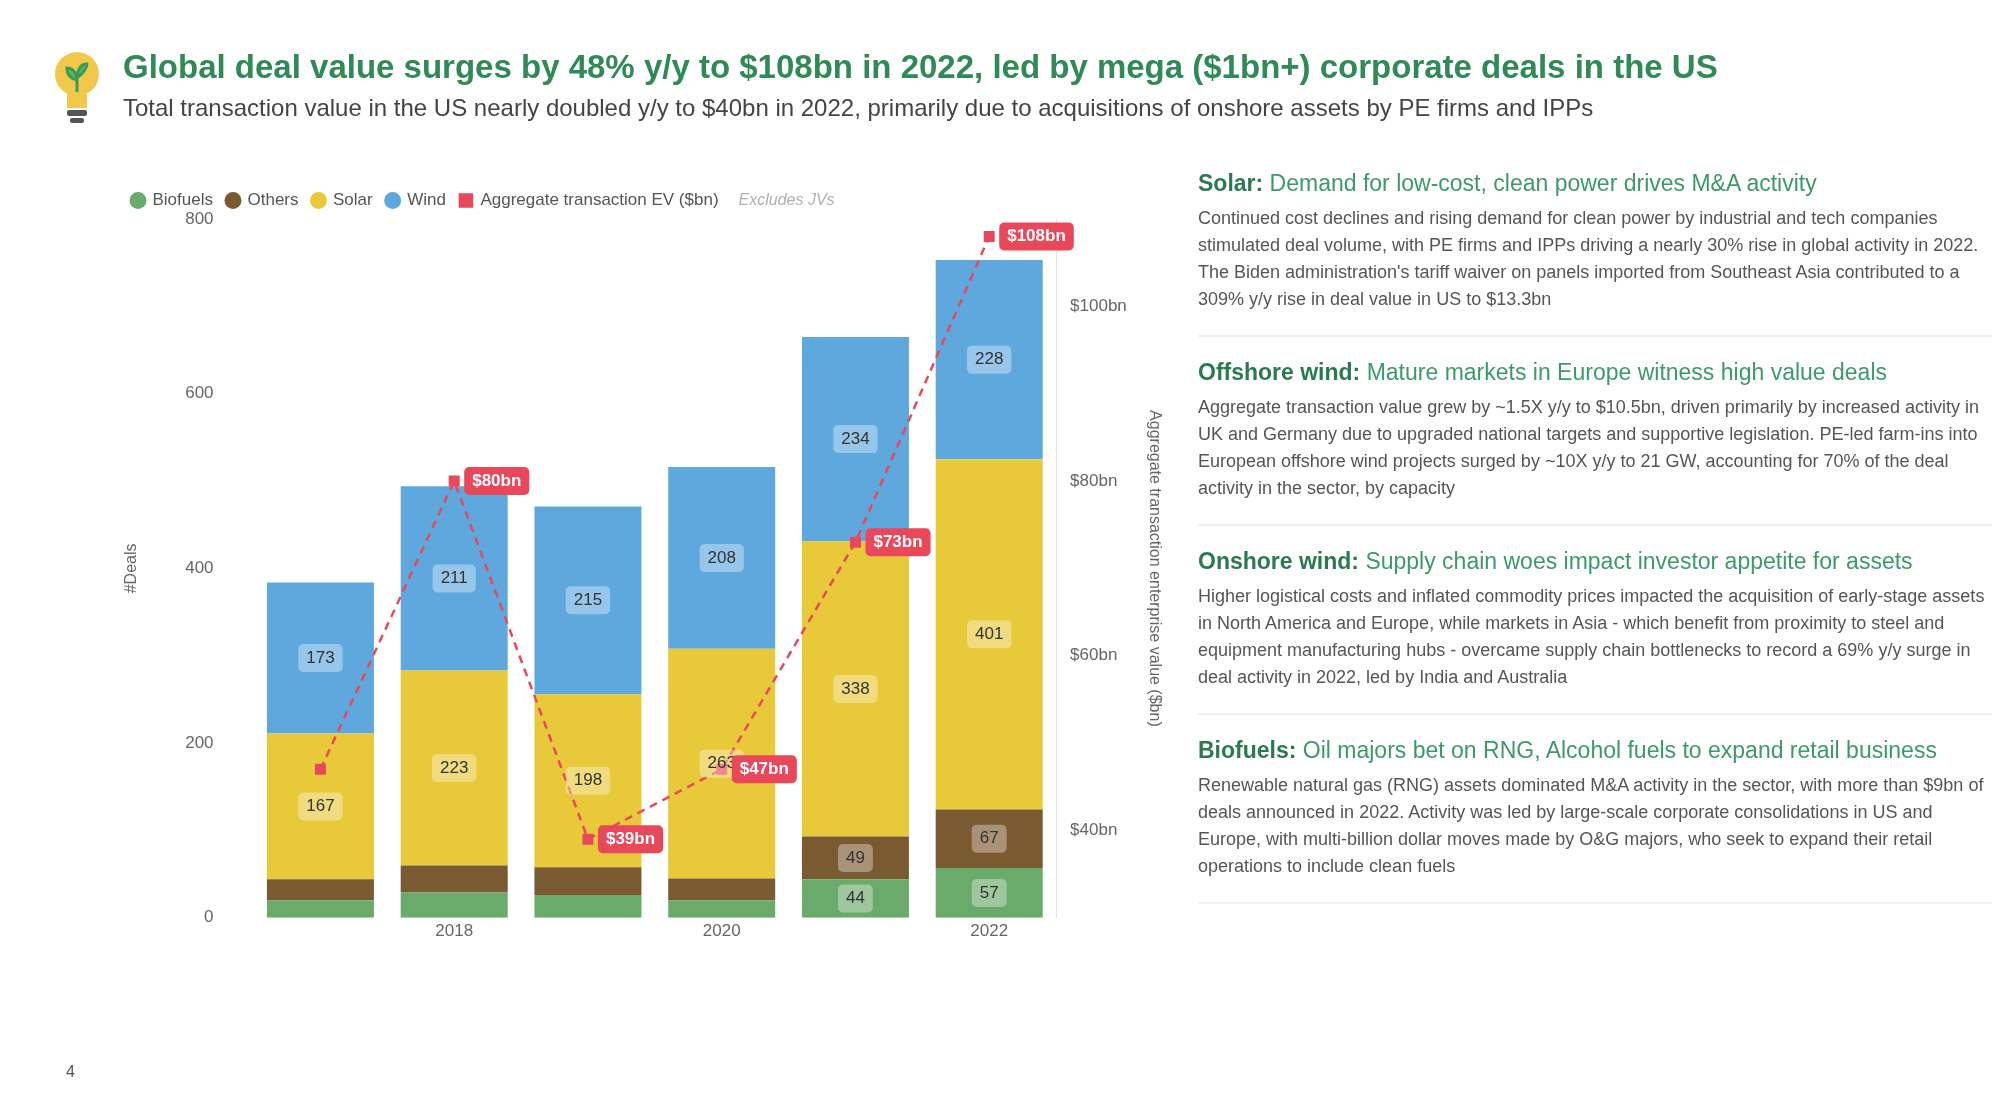  What do you see at coordinates (426, 200) in the screenshot?
I see `legend-label: Wind` at bounding box center [426, 200].